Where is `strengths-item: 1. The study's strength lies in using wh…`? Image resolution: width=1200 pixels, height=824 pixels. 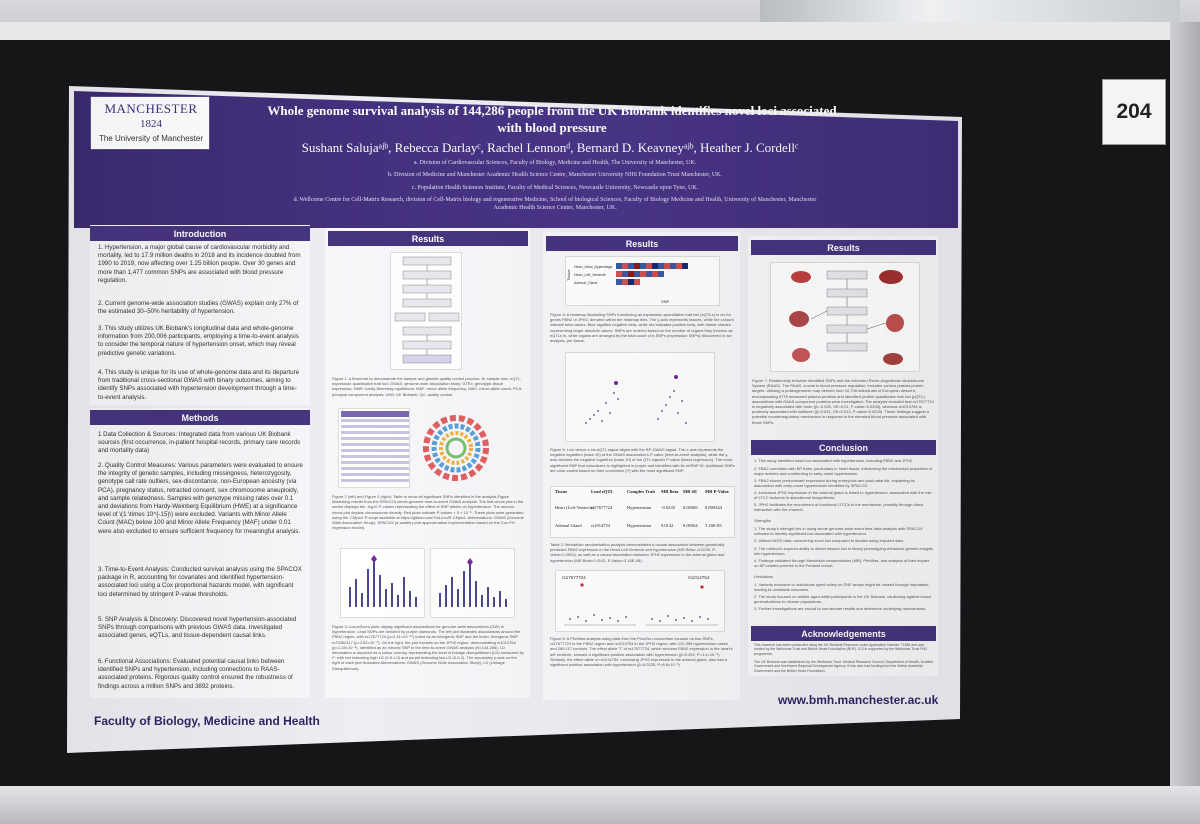 strengths-item: 1. The study's strength lies in using wh… is located at coordinates (838, 531).